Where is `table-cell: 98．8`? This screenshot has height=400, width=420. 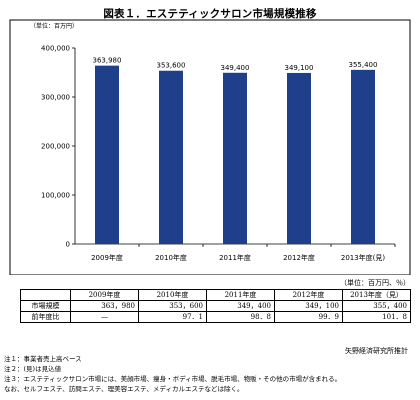
table-cell: 98．8 is located at coordinates (240, 317).